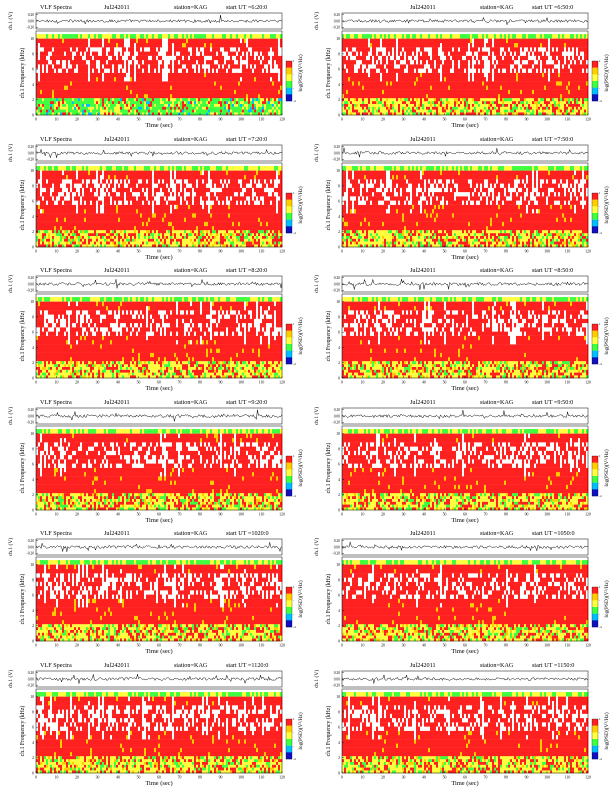  What do you see at coordinates (451, 284) in the screenshot?
I see `waveform-plot: 0.20 0.00 -0.20 ch.1 (V)` at bounding box center [451, 284].